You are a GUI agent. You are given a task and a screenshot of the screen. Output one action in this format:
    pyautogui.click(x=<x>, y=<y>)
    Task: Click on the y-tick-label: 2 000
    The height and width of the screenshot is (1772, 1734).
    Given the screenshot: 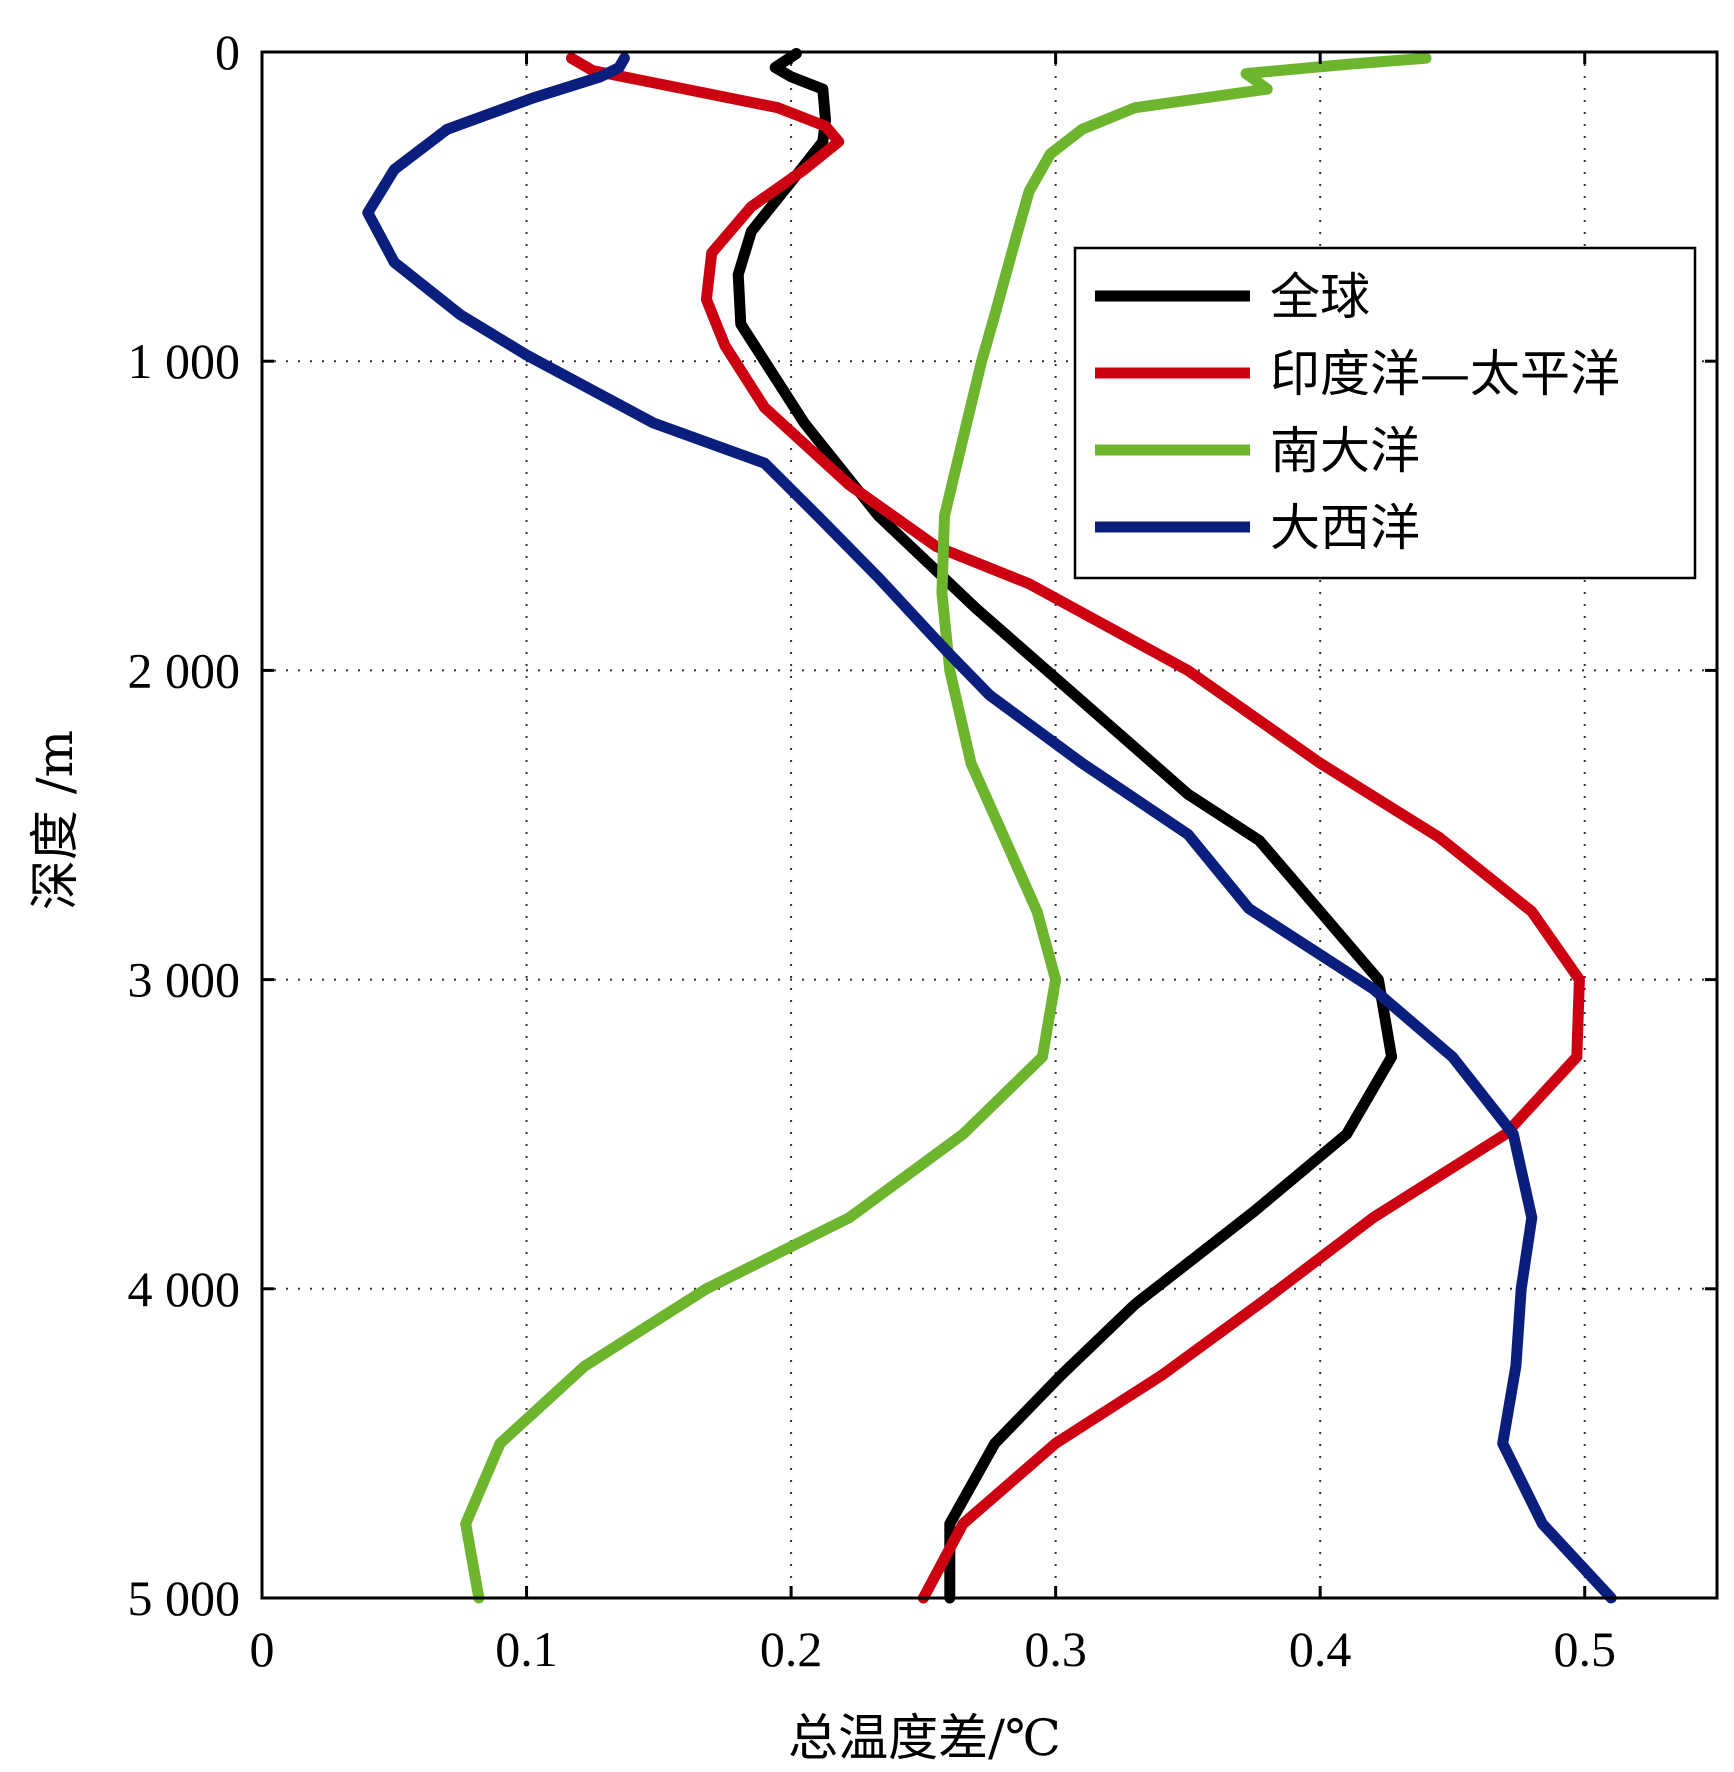 What is the action you would take?
    pyautogui.click(x=184, y=670)
    